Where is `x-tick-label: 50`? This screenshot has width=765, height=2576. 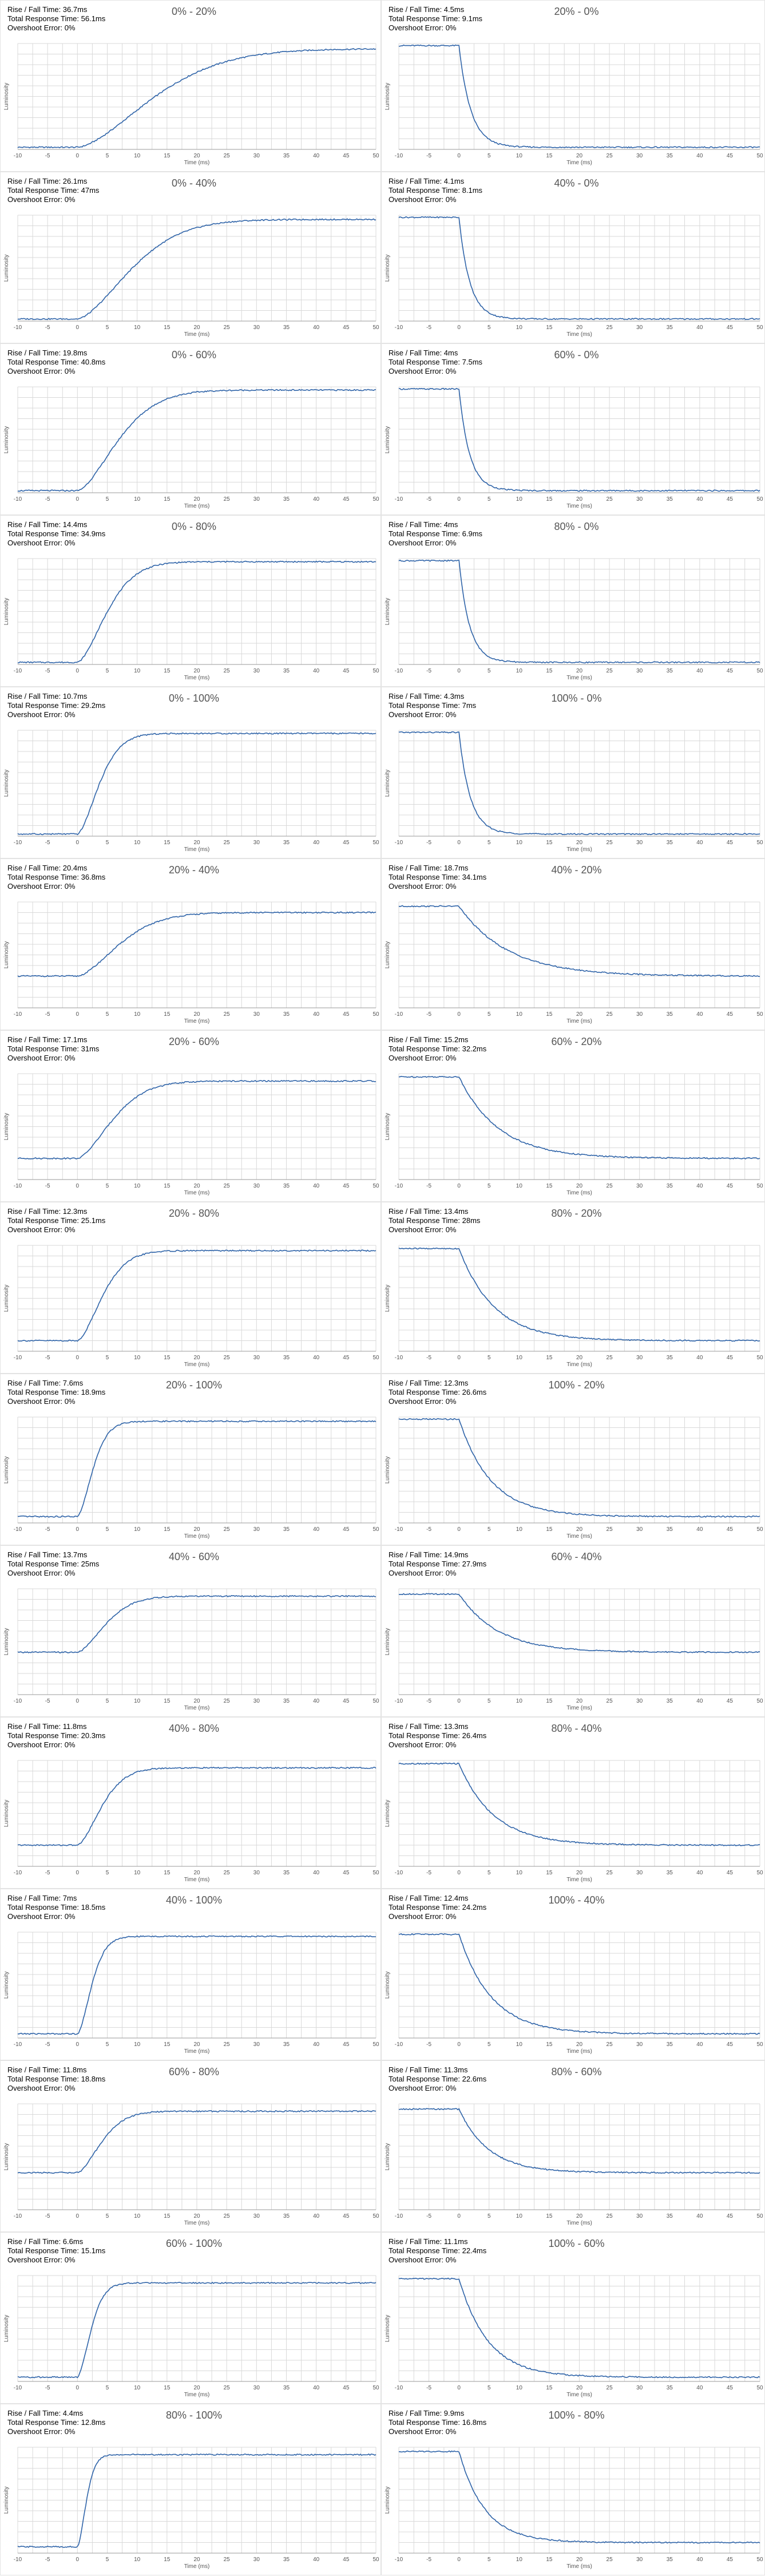
x-tick-label: 50 is located at coordinates (375, 843).